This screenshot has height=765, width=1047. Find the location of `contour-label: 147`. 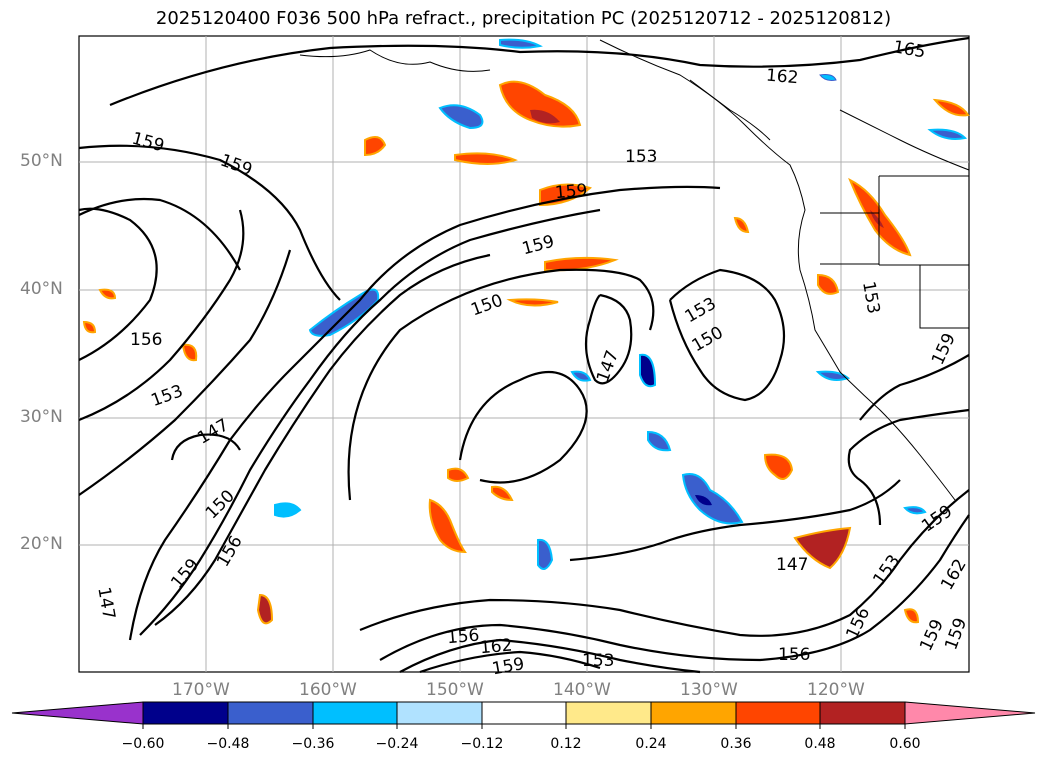

contour-label: 147 is located at coordinates (792, 565).